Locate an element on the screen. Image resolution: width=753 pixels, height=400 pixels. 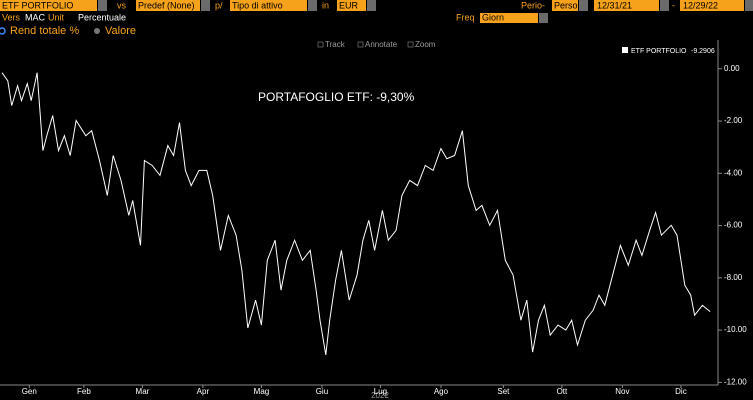
y-tick-label: -8.00 is located at coordinates (733, 277).